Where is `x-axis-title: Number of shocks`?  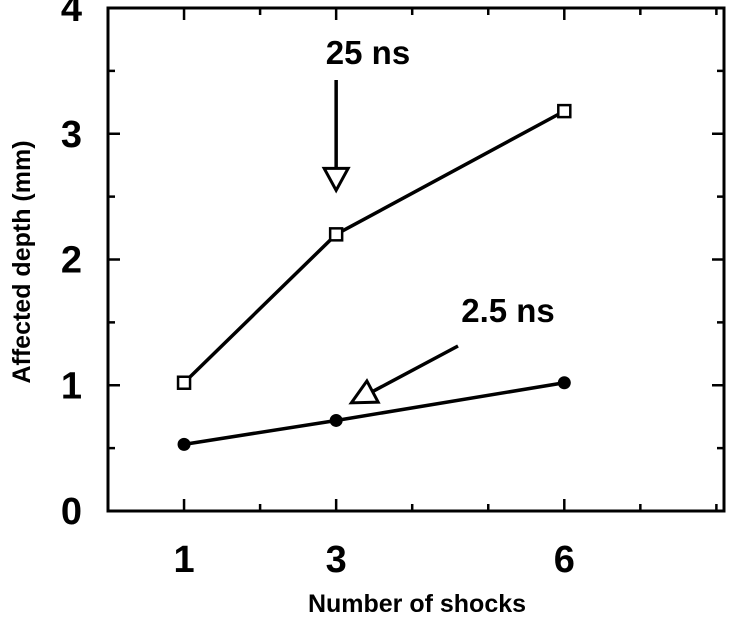 x-axis-title: Number of shocks is located at coordinates (417, 604).